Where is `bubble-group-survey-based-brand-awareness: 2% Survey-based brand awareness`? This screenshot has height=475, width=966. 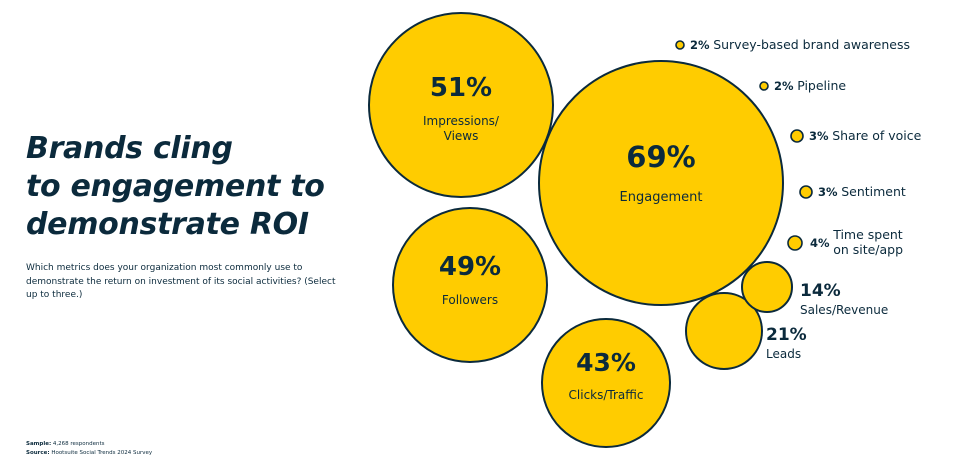 bubble-group-survey-based-brand-awareness: 2% Survey-based brand awareness is located at coordinates (792, 44).